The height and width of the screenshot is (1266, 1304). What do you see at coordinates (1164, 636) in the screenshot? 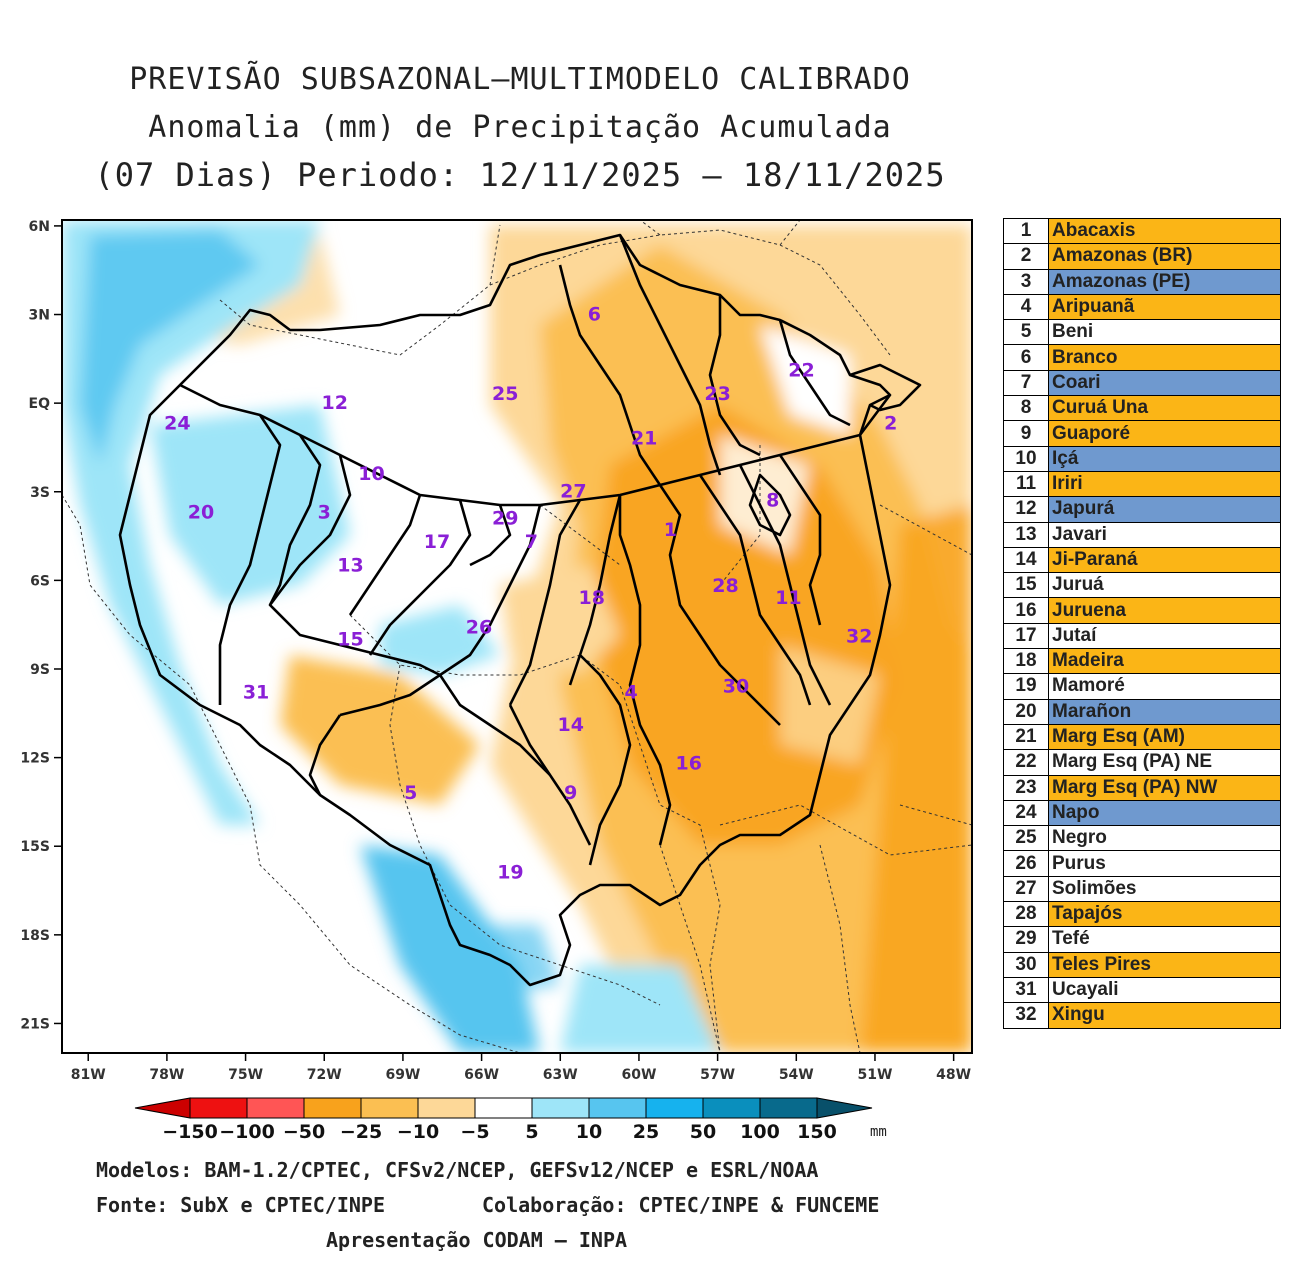
I see `legend-basin-name: Jutaí` at bounding box center [1164, 636].